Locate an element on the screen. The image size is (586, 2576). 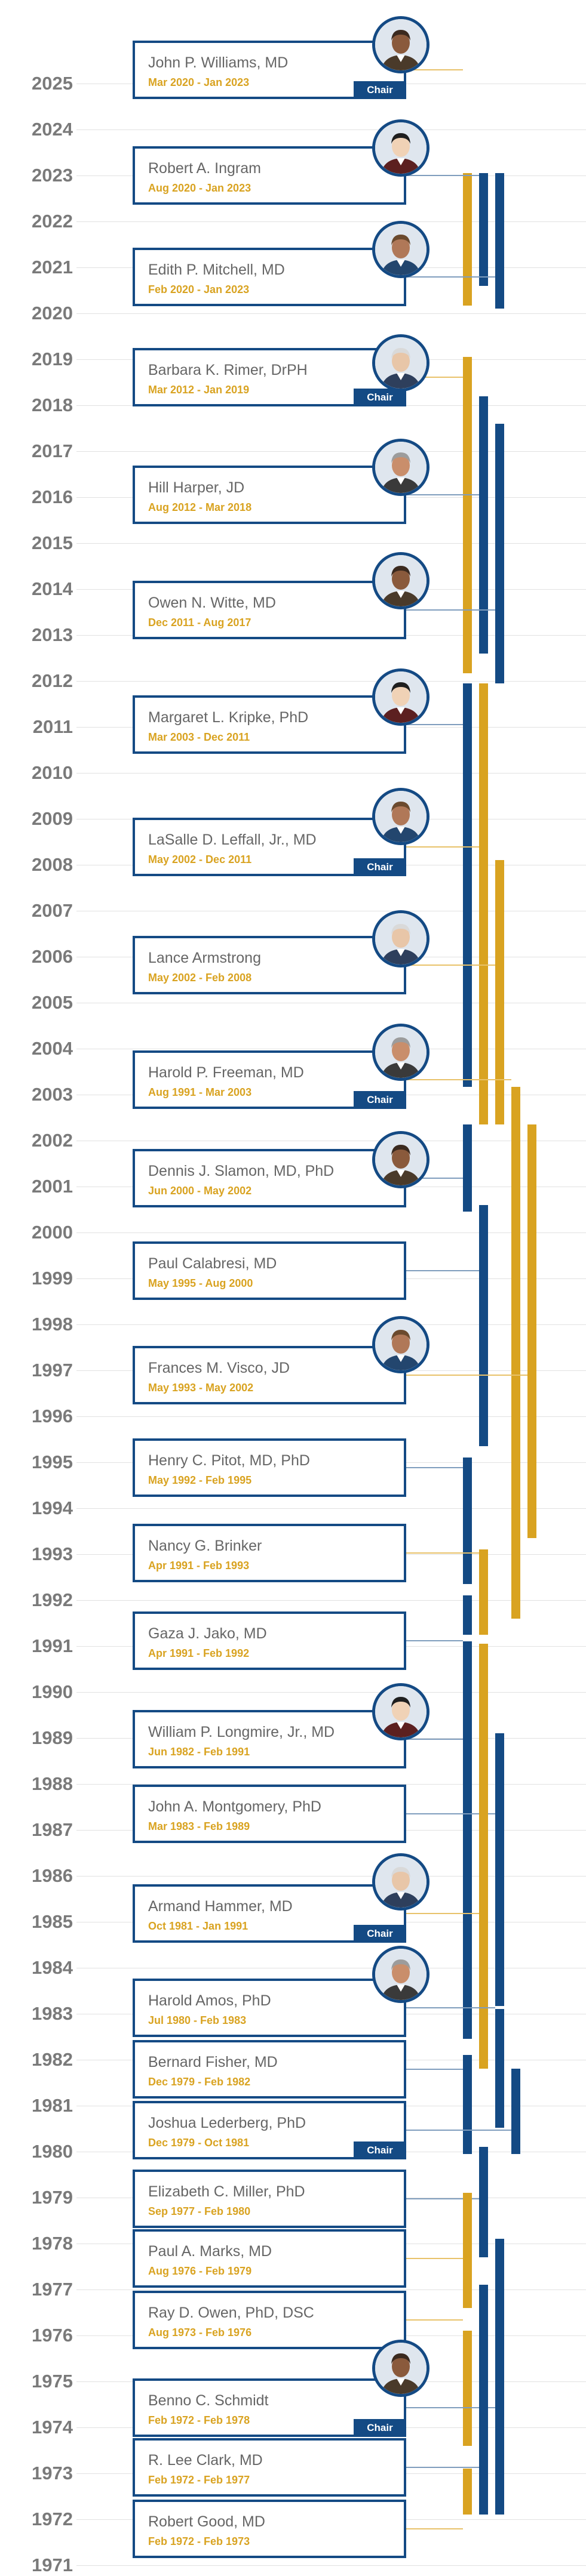
year-label: 1972 is located at coordinates (53, 2519).